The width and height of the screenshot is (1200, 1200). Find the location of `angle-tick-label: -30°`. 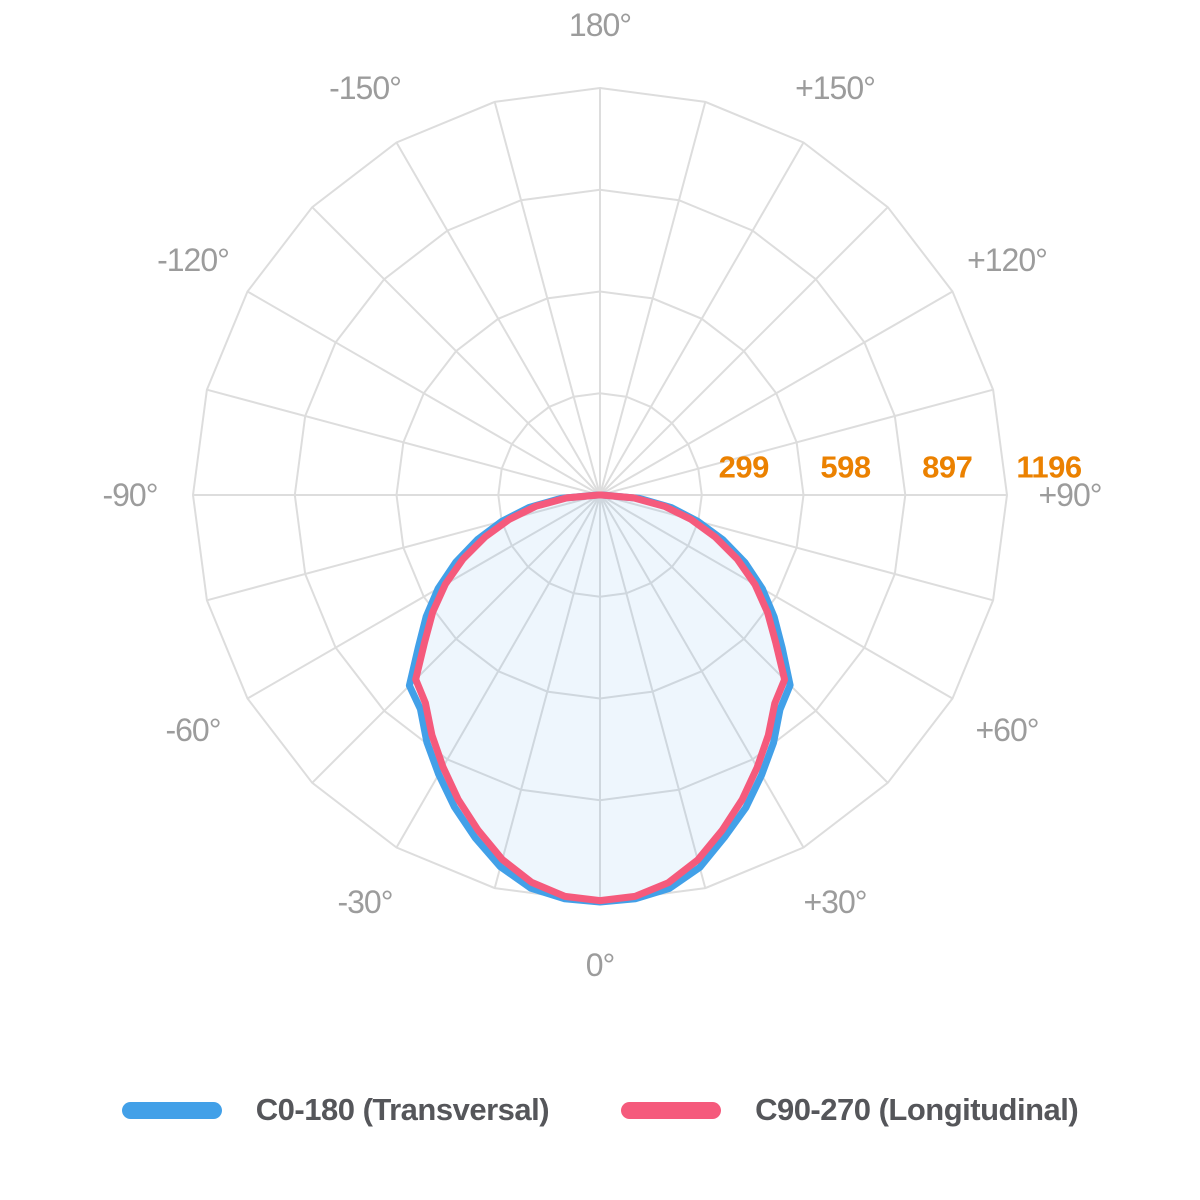

angle-tick-label: -30° is located at coordinates (364, 902).